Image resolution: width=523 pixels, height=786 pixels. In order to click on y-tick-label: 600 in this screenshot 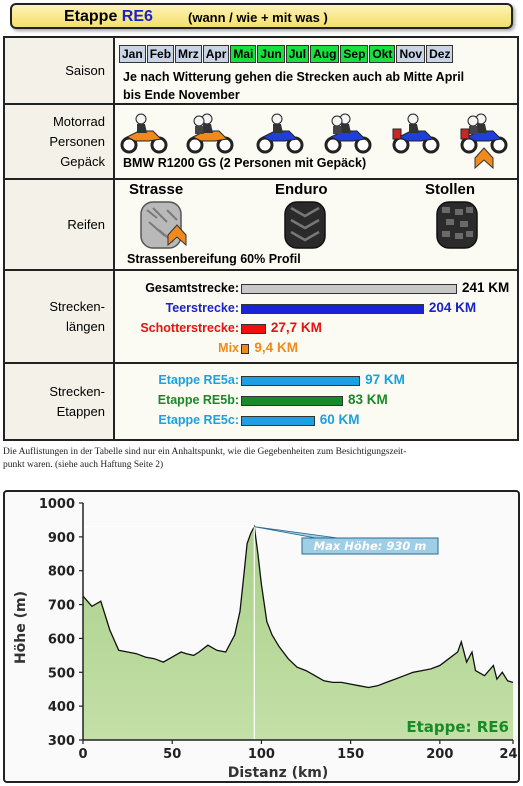, I will do `click(61, 639)`.